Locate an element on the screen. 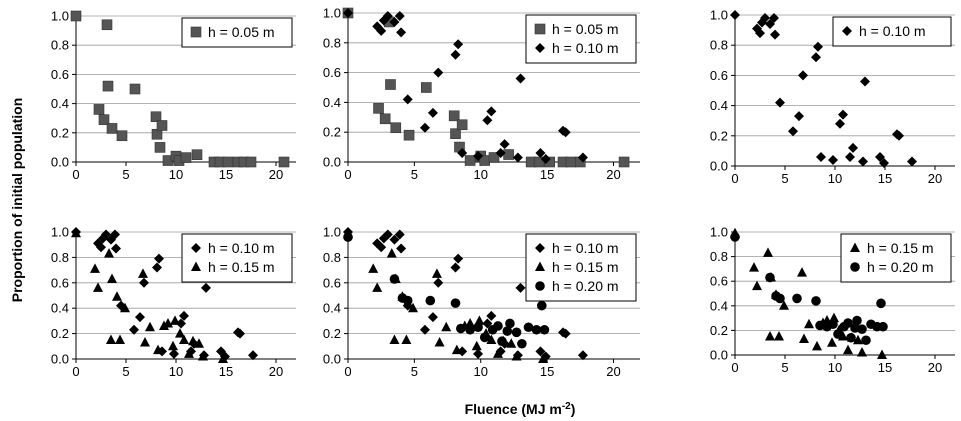  x-axis-label-main: Fluence (MJ m is located at coordinates (513, 409).